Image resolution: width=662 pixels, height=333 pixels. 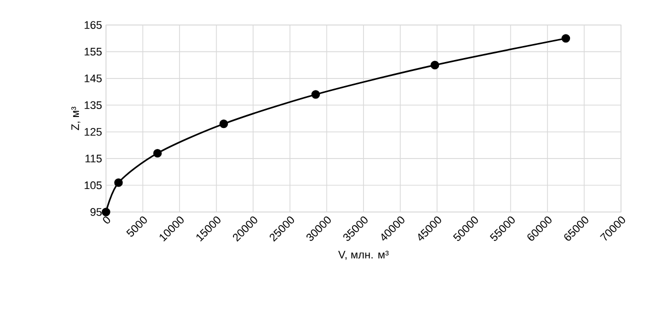 What do you see at coordinates (93, 52) in the screenshot?
I see `y-tick-label: 155` at bounding box center [93, 52].